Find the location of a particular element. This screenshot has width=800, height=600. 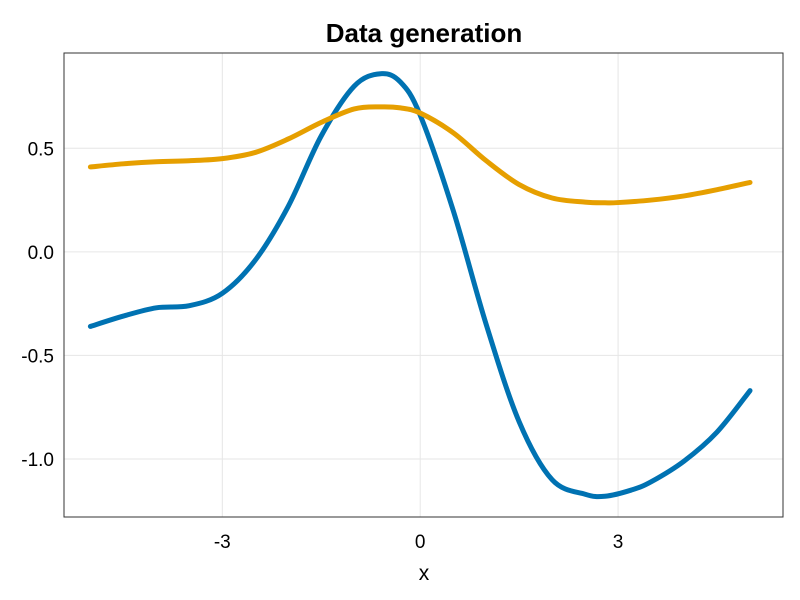

x-ticks: -3 0 3 is located at coordinates (419, 542).